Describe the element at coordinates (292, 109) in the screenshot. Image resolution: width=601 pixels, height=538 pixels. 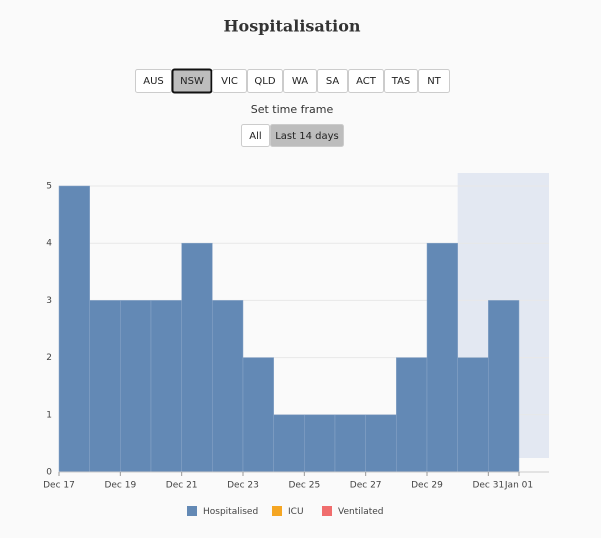
I see `time-frame-label: Set time frame` at that location.